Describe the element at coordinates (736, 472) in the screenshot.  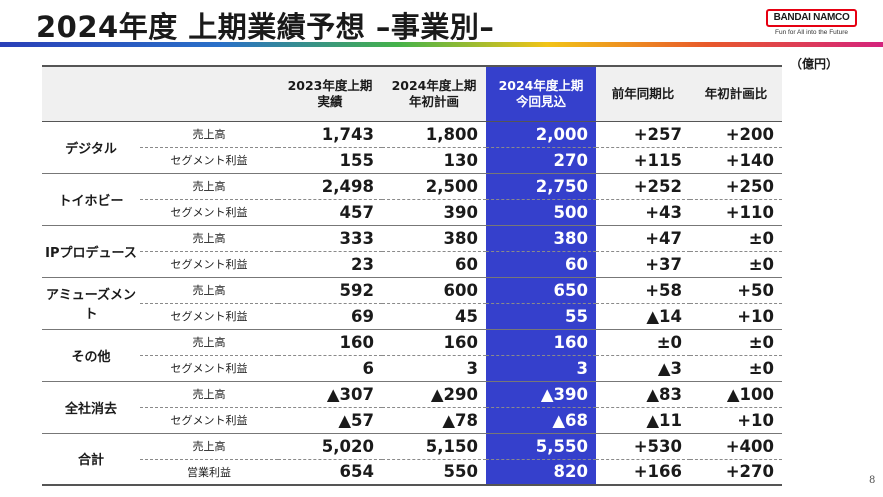
I see `cell-value: +270` at that location.